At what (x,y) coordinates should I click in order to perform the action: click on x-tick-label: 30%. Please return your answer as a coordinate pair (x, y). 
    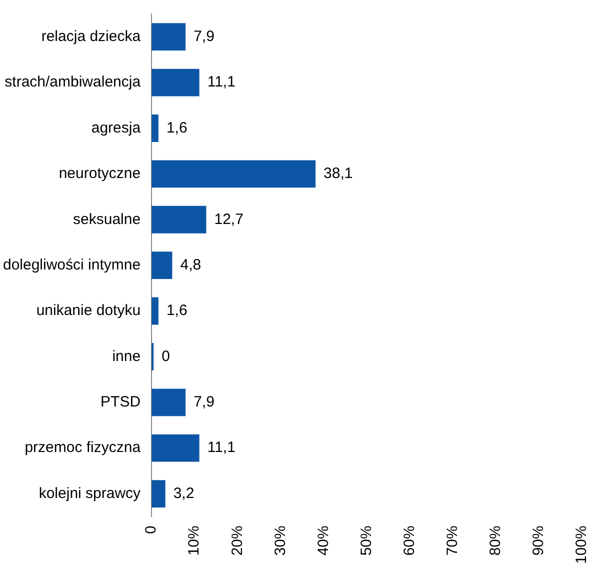
    Looking at the image, I should click on (280, 541).